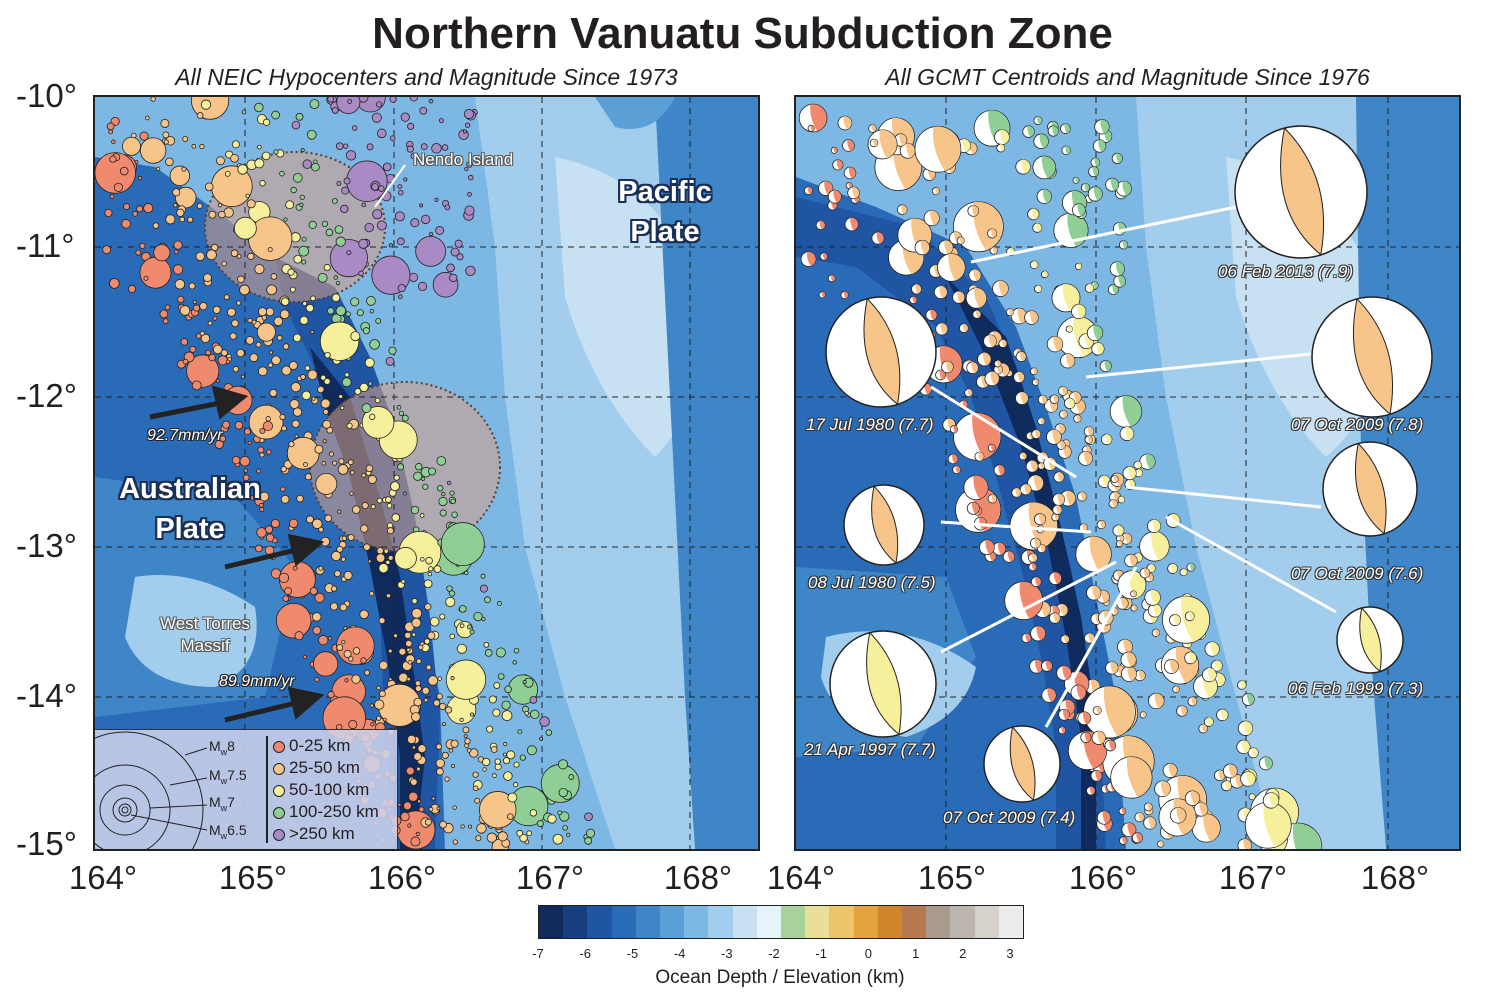 This screenshot has width=1485, height=997. What do you see at coordinates (190, 509) in the screenshot?
I see `australian-plate-label: Australian Plate` at bounding box center [190, 509].